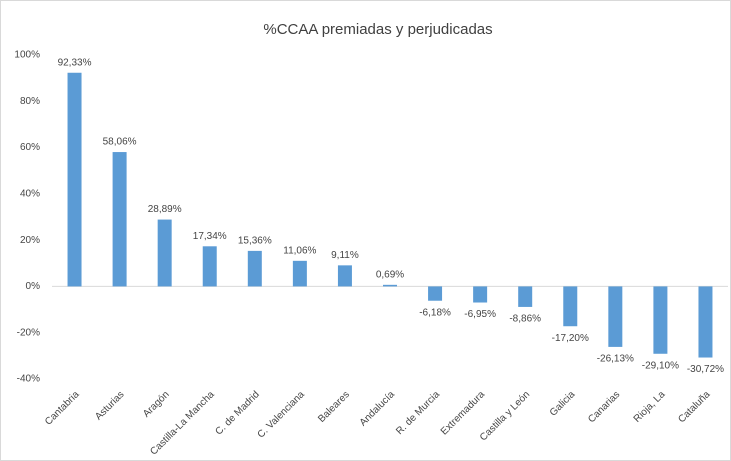 The width and height of the screenshot is (731, 461). I want to click on value-label: -8,86%, so click(525, 319).